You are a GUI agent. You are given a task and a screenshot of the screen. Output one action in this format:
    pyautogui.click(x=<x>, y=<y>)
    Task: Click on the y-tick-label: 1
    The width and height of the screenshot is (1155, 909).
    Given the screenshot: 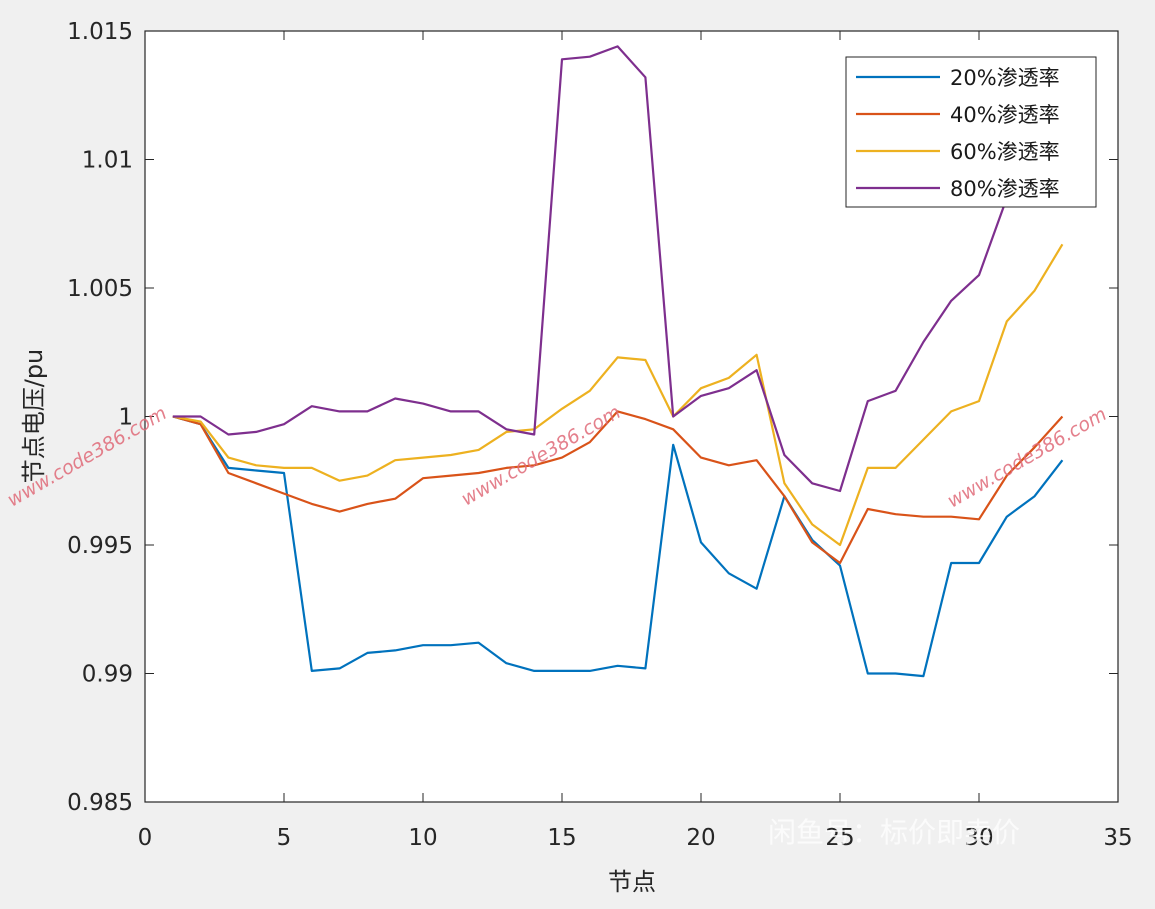 What is the action you would take?
    pyautogui.click(x=125, y=418)
    